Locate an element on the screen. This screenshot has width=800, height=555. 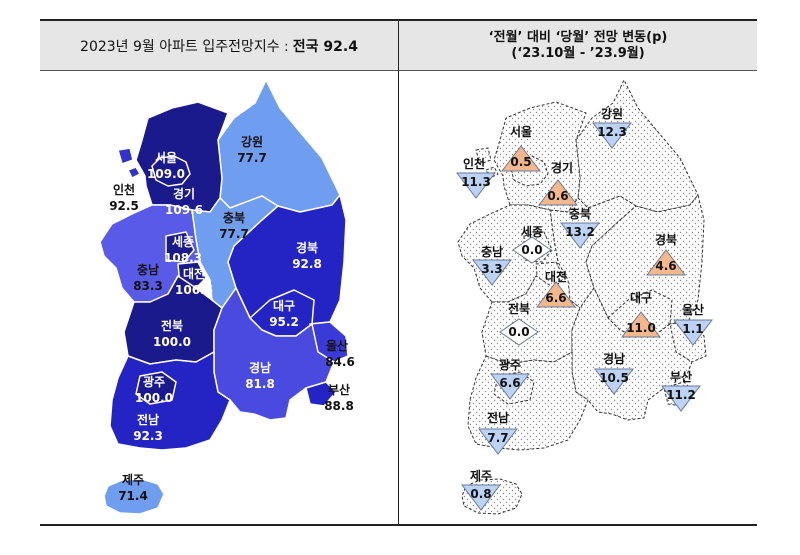
change-marker-jeonbuk is located at coordinates (519, 332).